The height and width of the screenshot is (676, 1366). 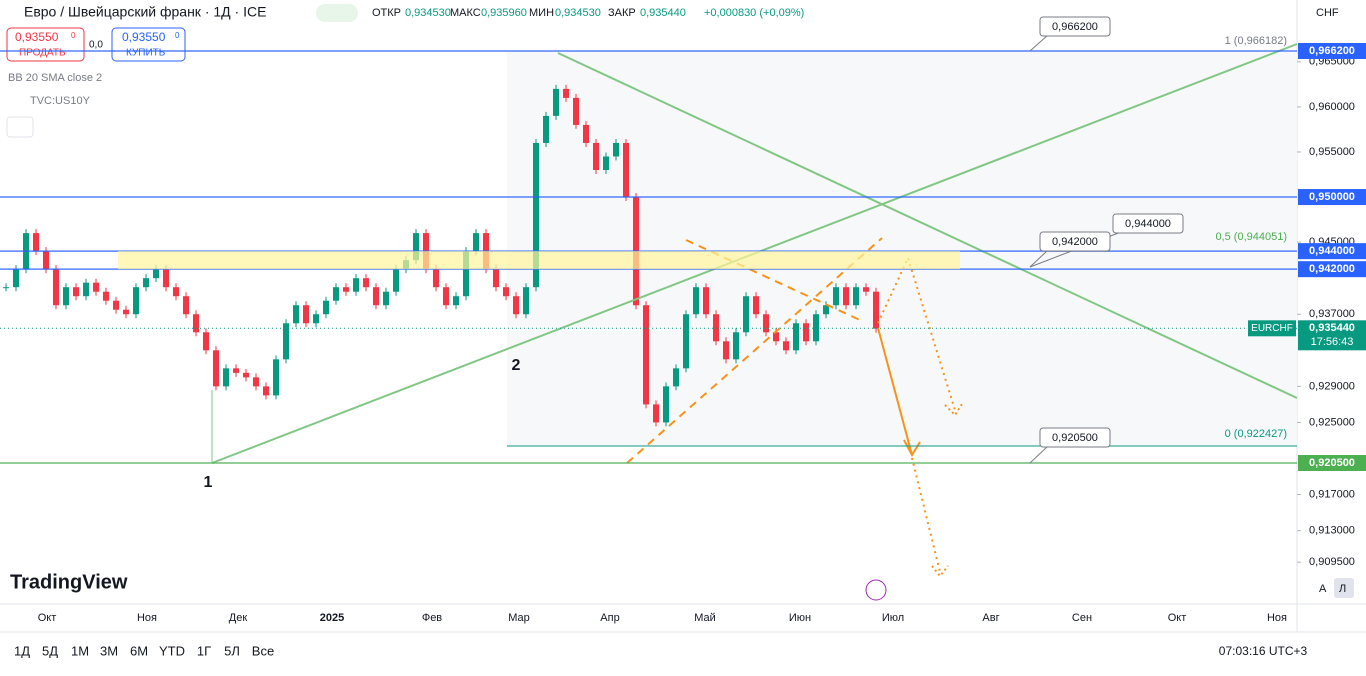 What do you see at coordinates (263, 650) in the screenshot?
I see `period-button: Все` at bounding box center [263, 650].